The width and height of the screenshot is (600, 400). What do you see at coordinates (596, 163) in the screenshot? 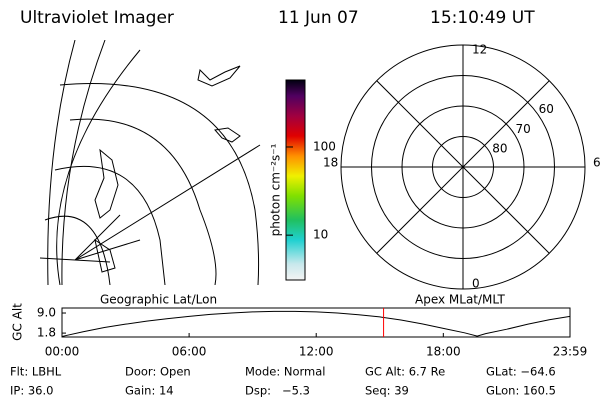
I see `mlt-label: 6` at bounding box center [596, 163].